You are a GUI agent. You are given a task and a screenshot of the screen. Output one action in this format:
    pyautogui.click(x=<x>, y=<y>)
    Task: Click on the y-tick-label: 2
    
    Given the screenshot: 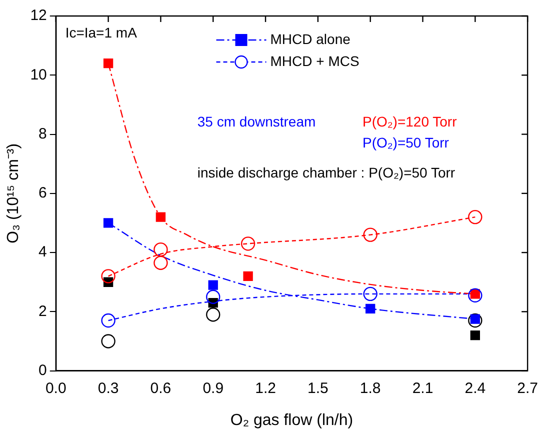 What is the action you would take?
    pyautogui.click(x=42, y=311)
    